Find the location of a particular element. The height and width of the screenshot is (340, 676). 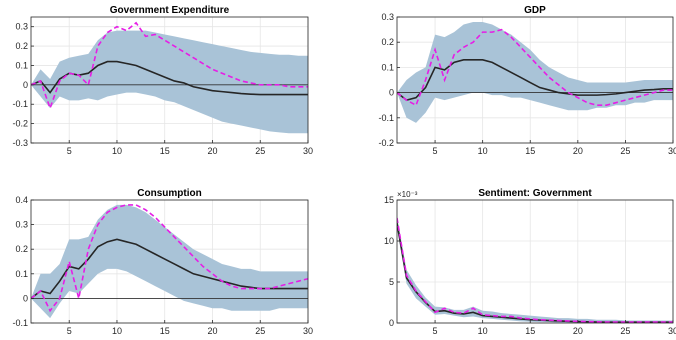

y-tick-label: 0.4 is located at coordinates (21, 200).